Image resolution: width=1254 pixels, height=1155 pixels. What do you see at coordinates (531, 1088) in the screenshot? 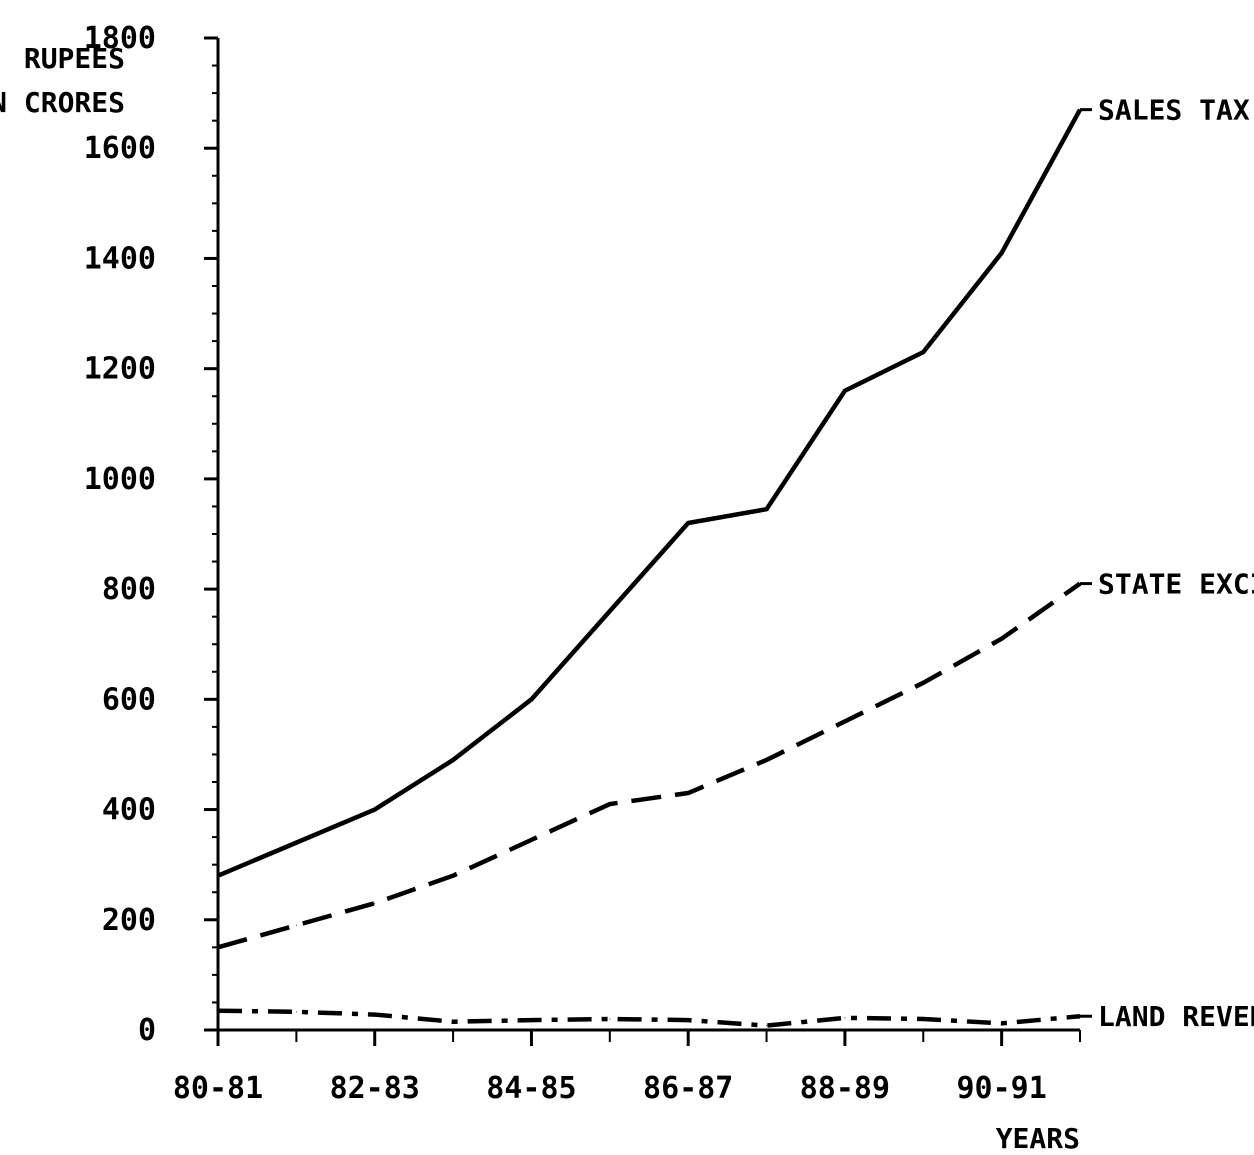
I see `x-tick-label: 84-85` at bounding box center [531, 1088].